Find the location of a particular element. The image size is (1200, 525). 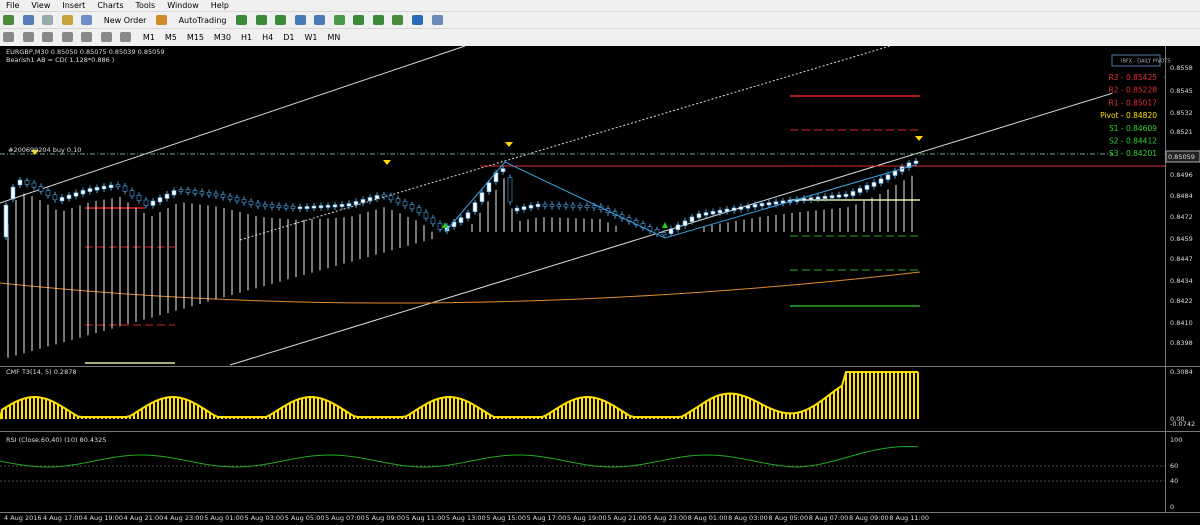

menu-item: Tools is located at coordinates (145, 5).